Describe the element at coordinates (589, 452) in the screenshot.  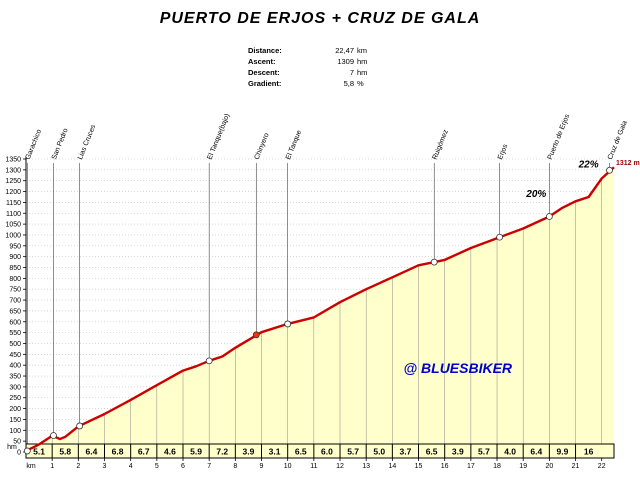
I see `segment-gradient-label: 16` at that location.